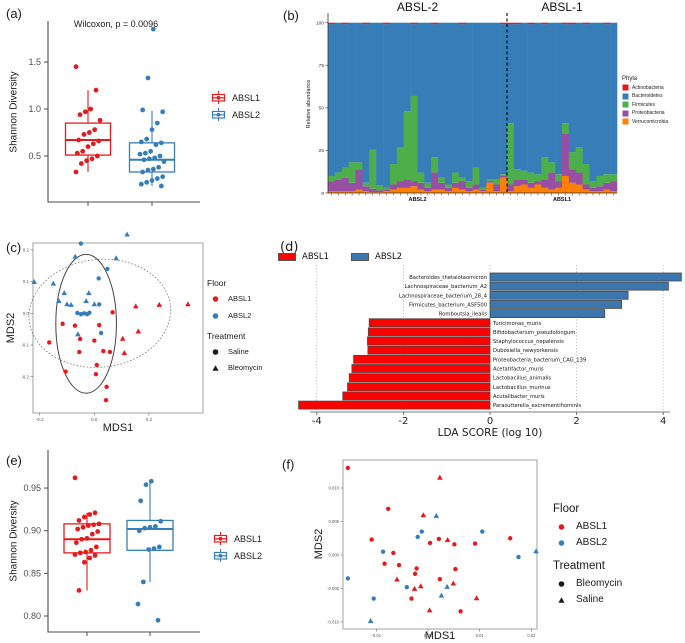 The width and height of the screenshot is (685, 643). What do you see at coordinates (528, 342) in the screenshot?
I see `svg-text: Staphylococcus_nepalensis` at bounding box center [528, 342].